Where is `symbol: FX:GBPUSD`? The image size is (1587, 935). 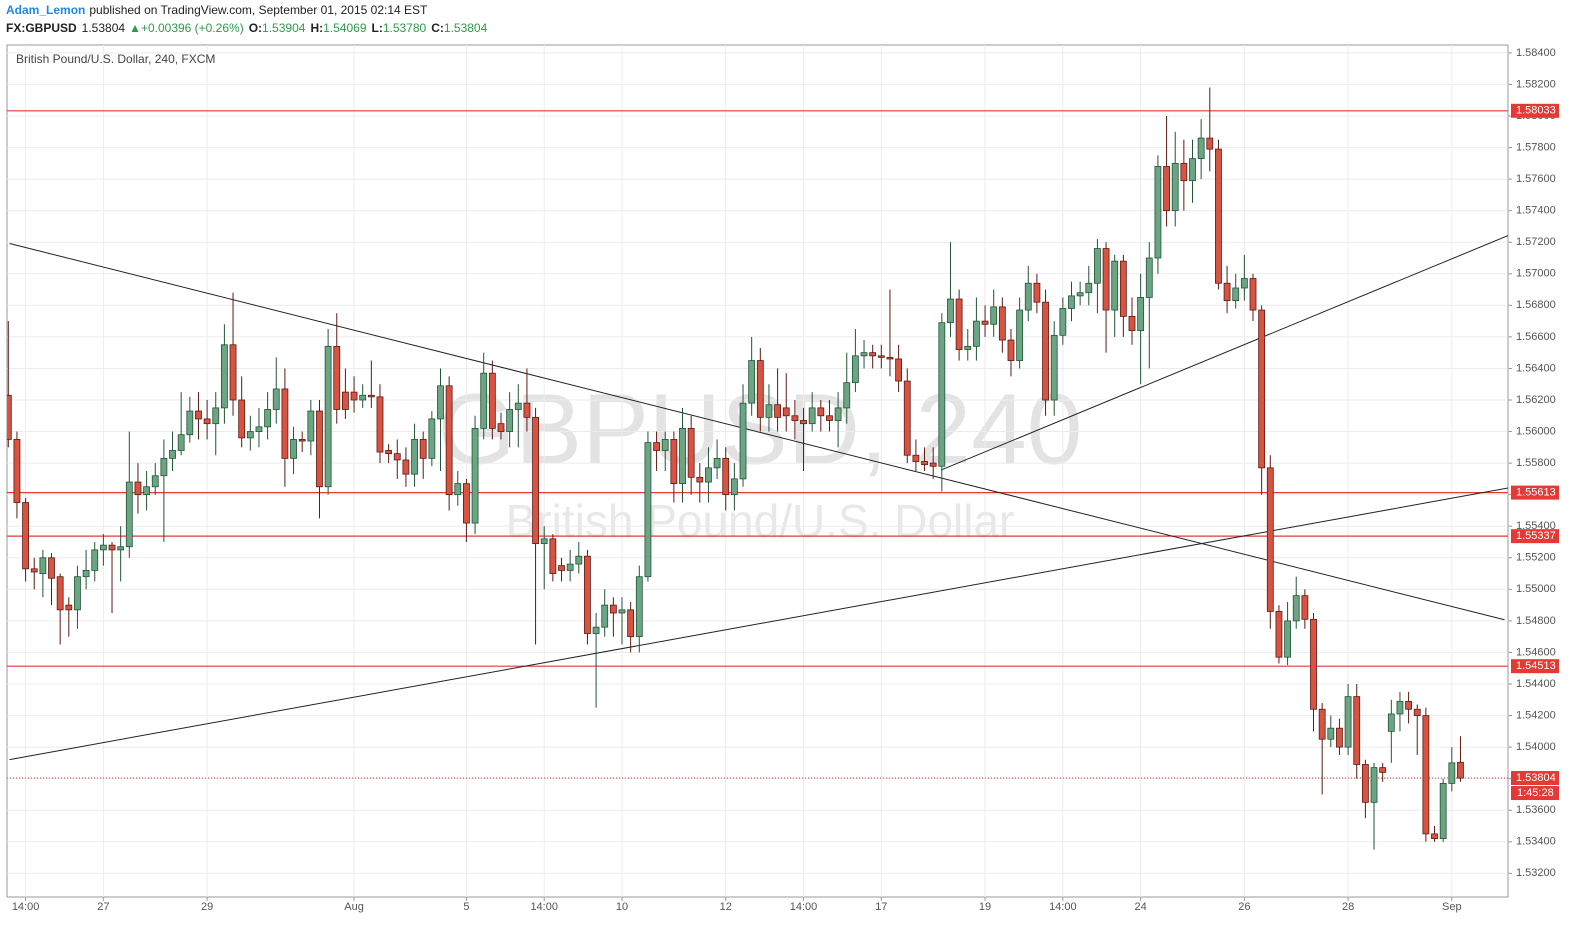 symbol: FX:GBPUSD is located at coordinates (41, 28).